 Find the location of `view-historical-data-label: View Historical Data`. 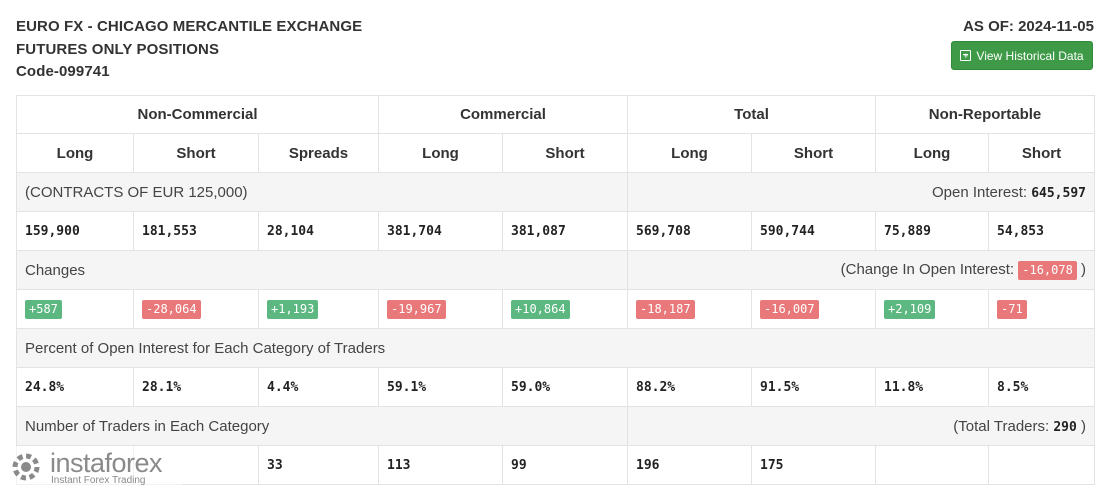

view-historical-data-label: View Historical Data is located at coordinates (1030, 55).